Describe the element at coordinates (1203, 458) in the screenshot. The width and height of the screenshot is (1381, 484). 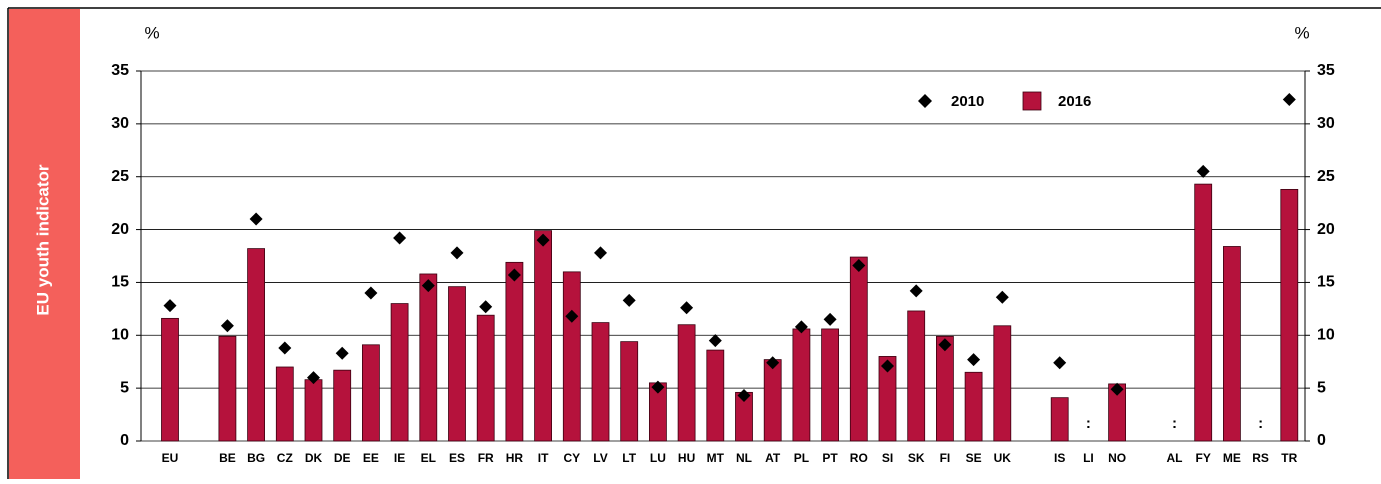
I see `x-tick-label: FY` at that location.